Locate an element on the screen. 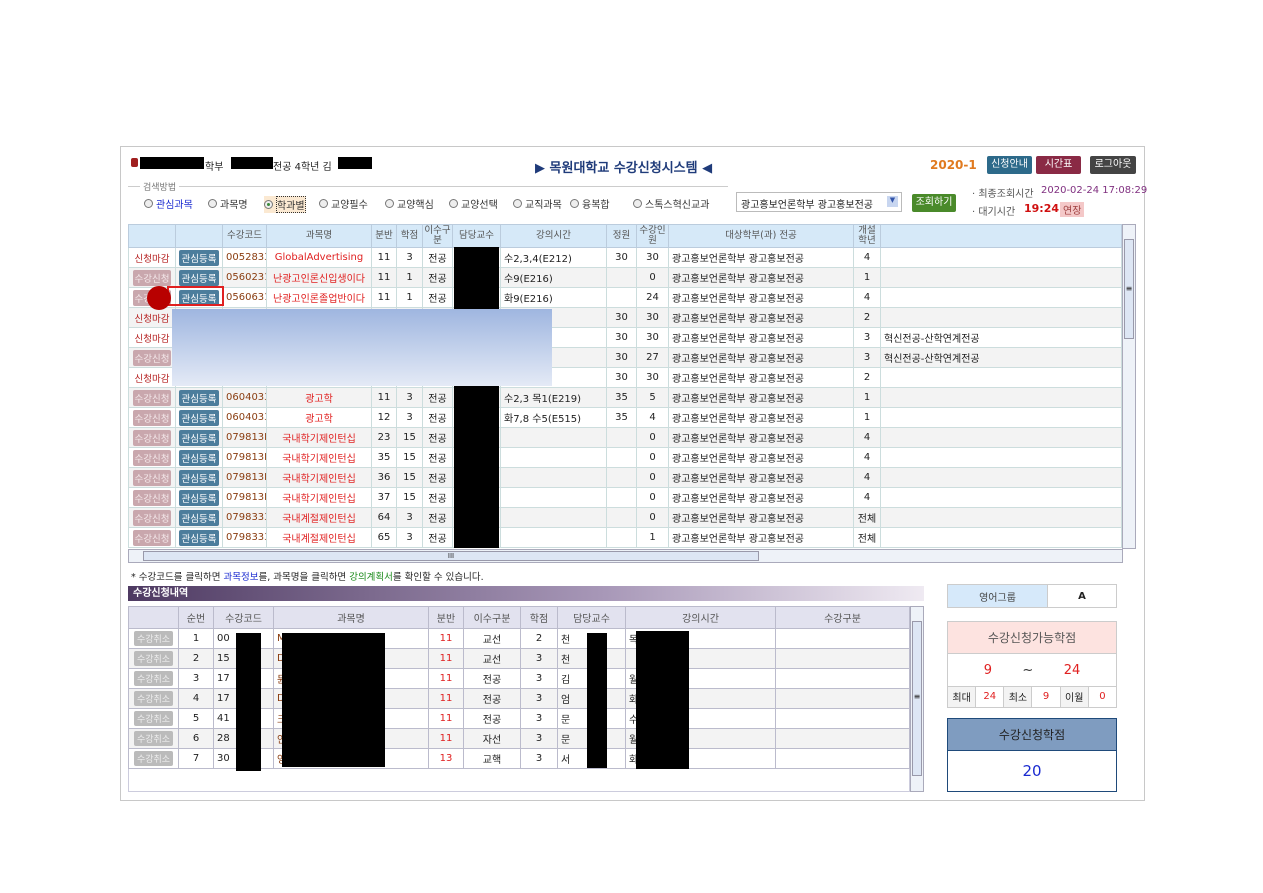 This screenshot has height=893, width=1263. credits-cell: 36 is located at coordinates (384, 477).